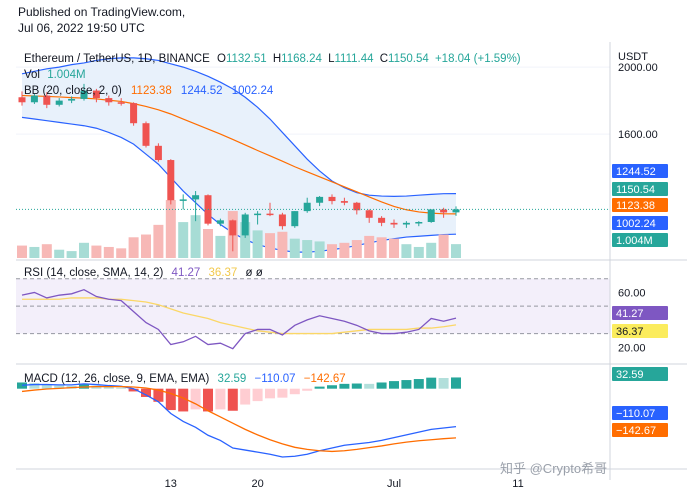  I want to click on time-tick-label: 13, so click(171, 484).